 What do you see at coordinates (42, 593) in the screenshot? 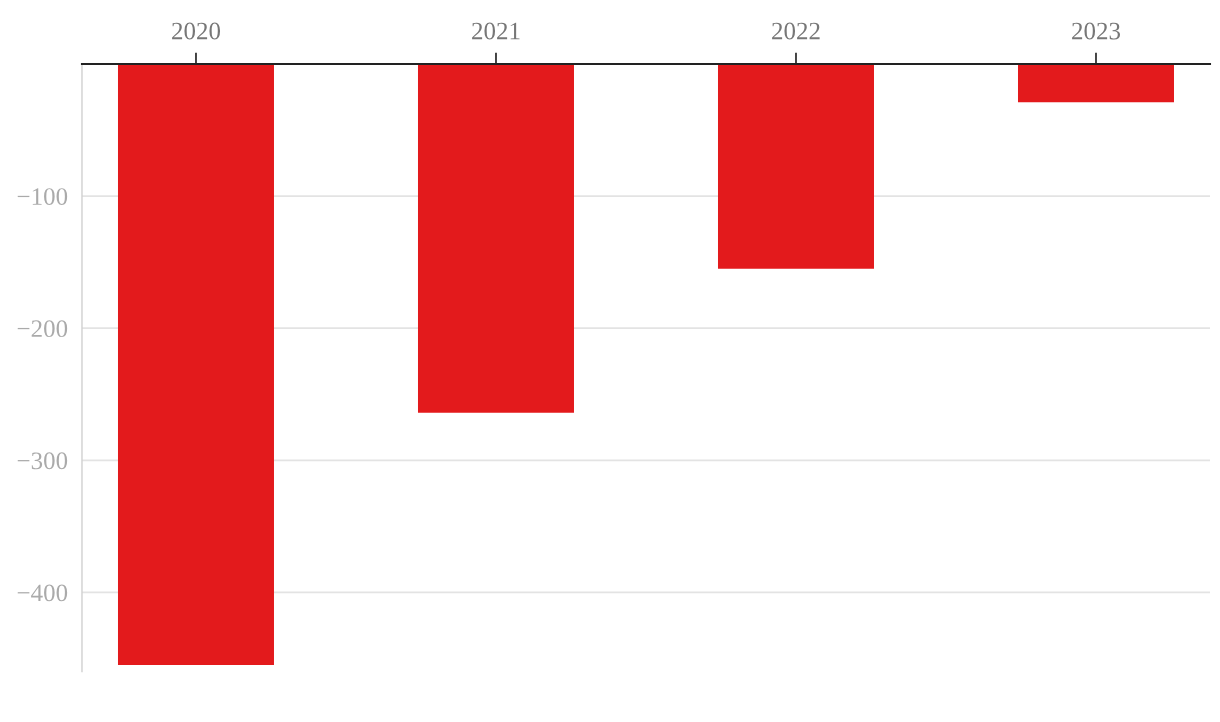
I see `y-tick-label: −400` at bounding box center [42, 593].